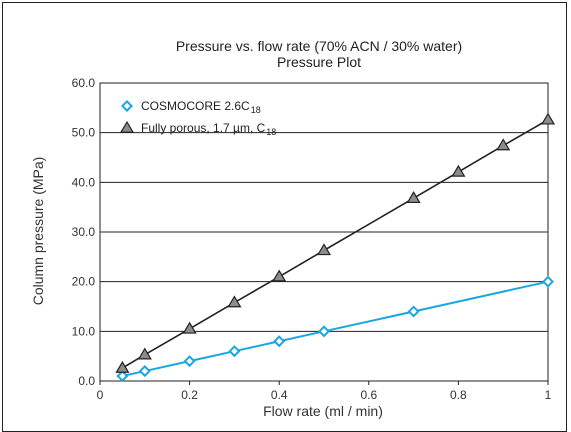 Image resolution: width=571 pixels, height=432 pixels. I want to click on y-axis: 0.0 10.0 20.0 30.0 40.0 50.0 60.0, so click(84, 232).